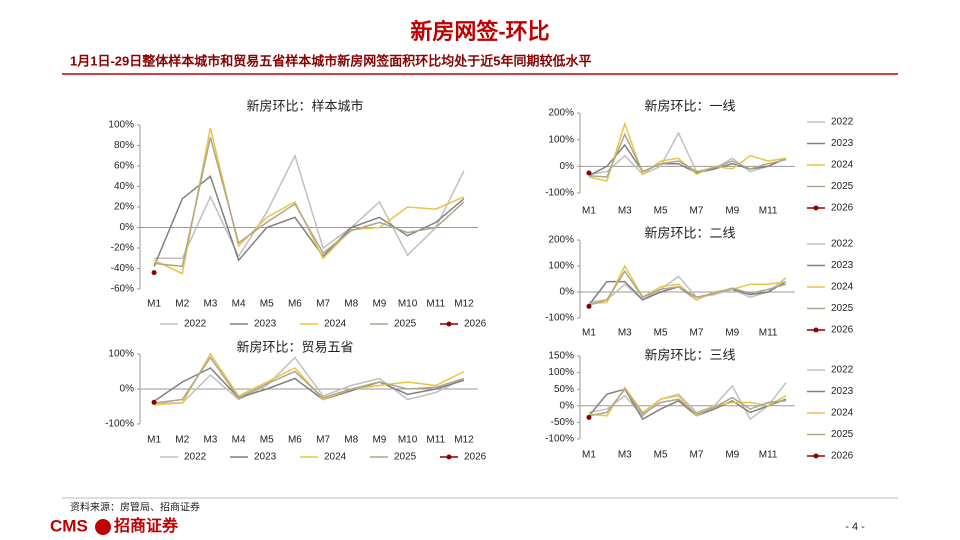 The image size is (960, 540). What do you see at coordinates (479, 31) in the screenshot?
I see `slide-title: 新房网签-环比` at bounding box center [479, 31].